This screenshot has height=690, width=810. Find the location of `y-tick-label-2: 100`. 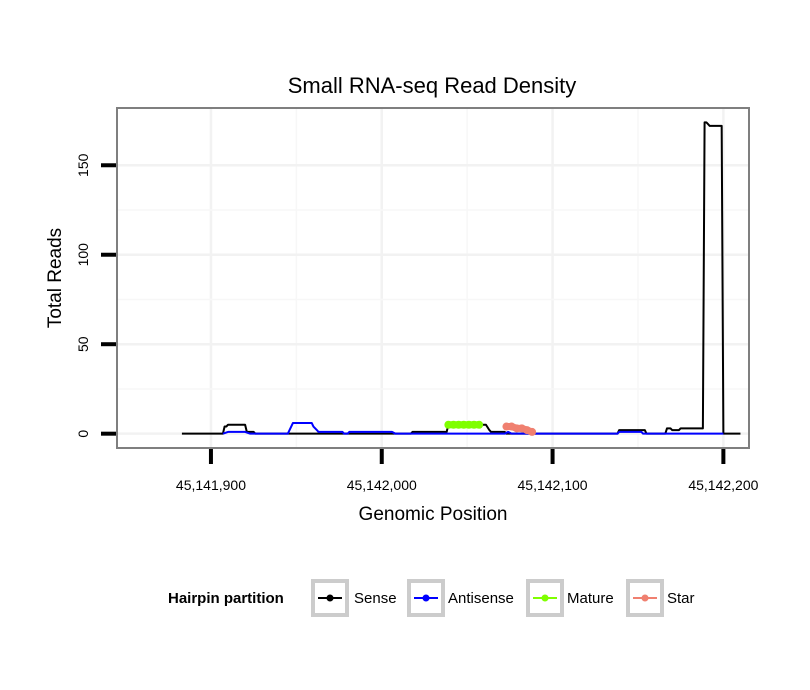

y-tick-label-2: 100 is located at coordinates (83, 255).